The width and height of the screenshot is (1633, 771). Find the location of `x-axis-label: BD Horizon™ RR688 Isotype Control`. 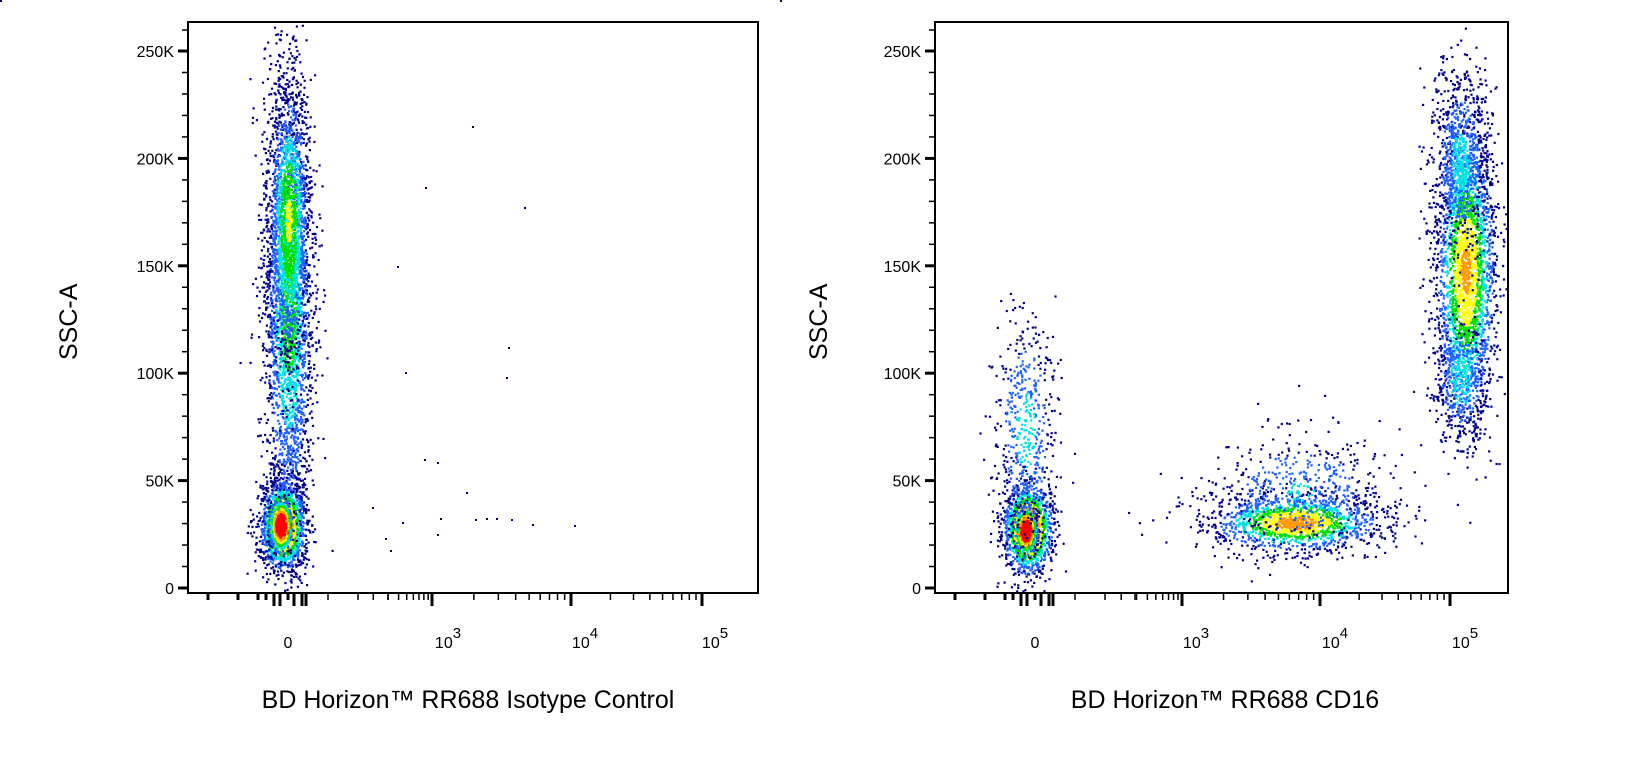

x-axis-label: BD Horizon™ RR688 Isotype Control is located at coordinates (468, 700).